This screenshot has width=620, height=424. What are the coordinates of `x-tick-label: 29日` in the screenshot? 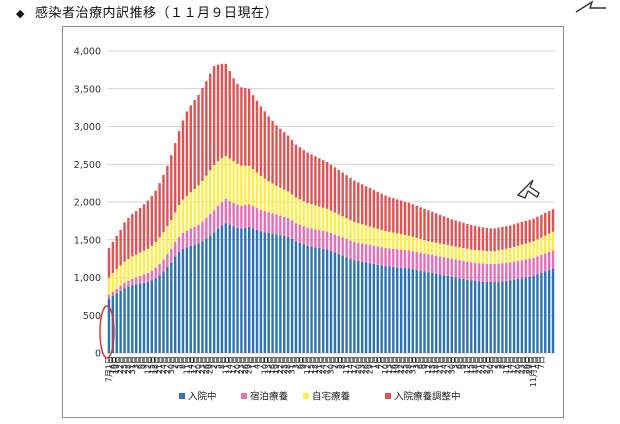 It's located at (249, 365).